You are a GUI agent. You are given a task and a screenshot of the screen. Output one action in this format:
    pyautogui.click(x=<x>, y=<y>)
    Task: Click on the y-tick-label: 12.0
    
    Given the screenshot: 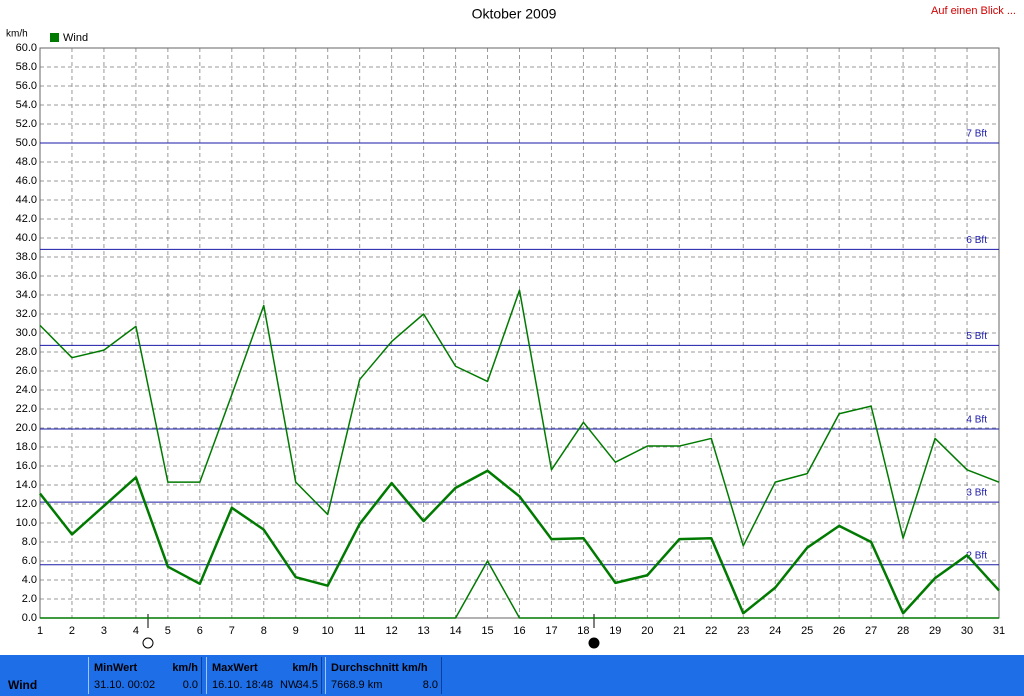 What is the action you would take?
    pyautogui.click(x=26, y=504)
    